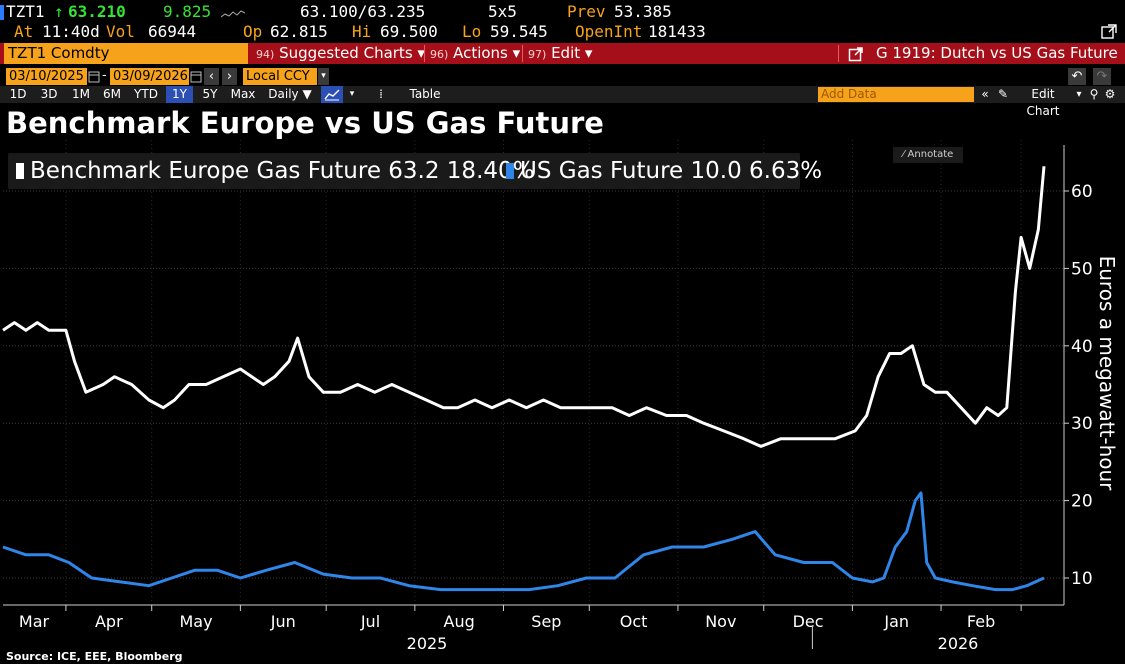 The width and height of the screenshot is (1125, 664). I want to click on x-tick-label: Jan, so click(896, 621).